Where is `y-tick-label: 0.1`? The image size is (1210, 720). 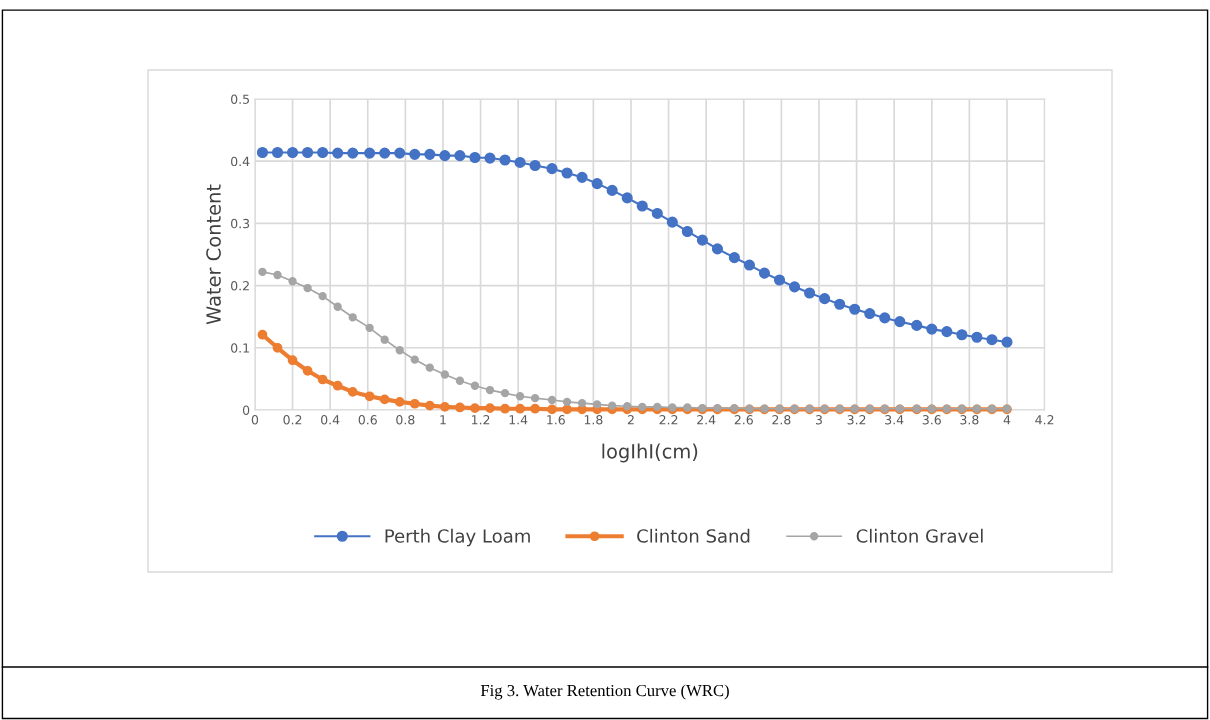
y-tick-label: 0.1 is located at coordinates (240, 348).